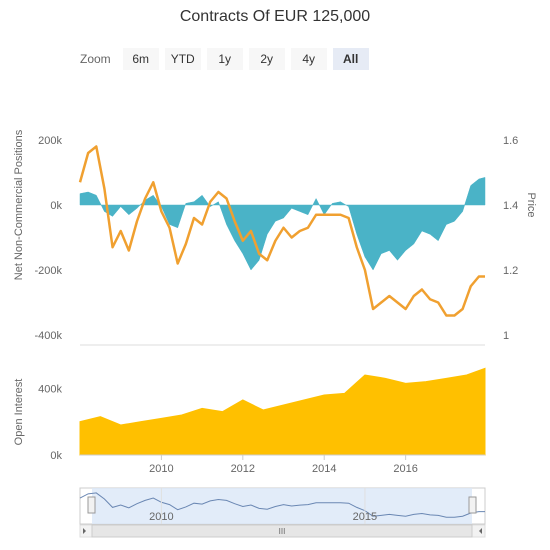 The height and width of the screenshot is (550, 550). What do you see at coordinates (510, 206) in the screenshot?
I see `price-tick-label: 1.4` at bounding box center [510, 206].